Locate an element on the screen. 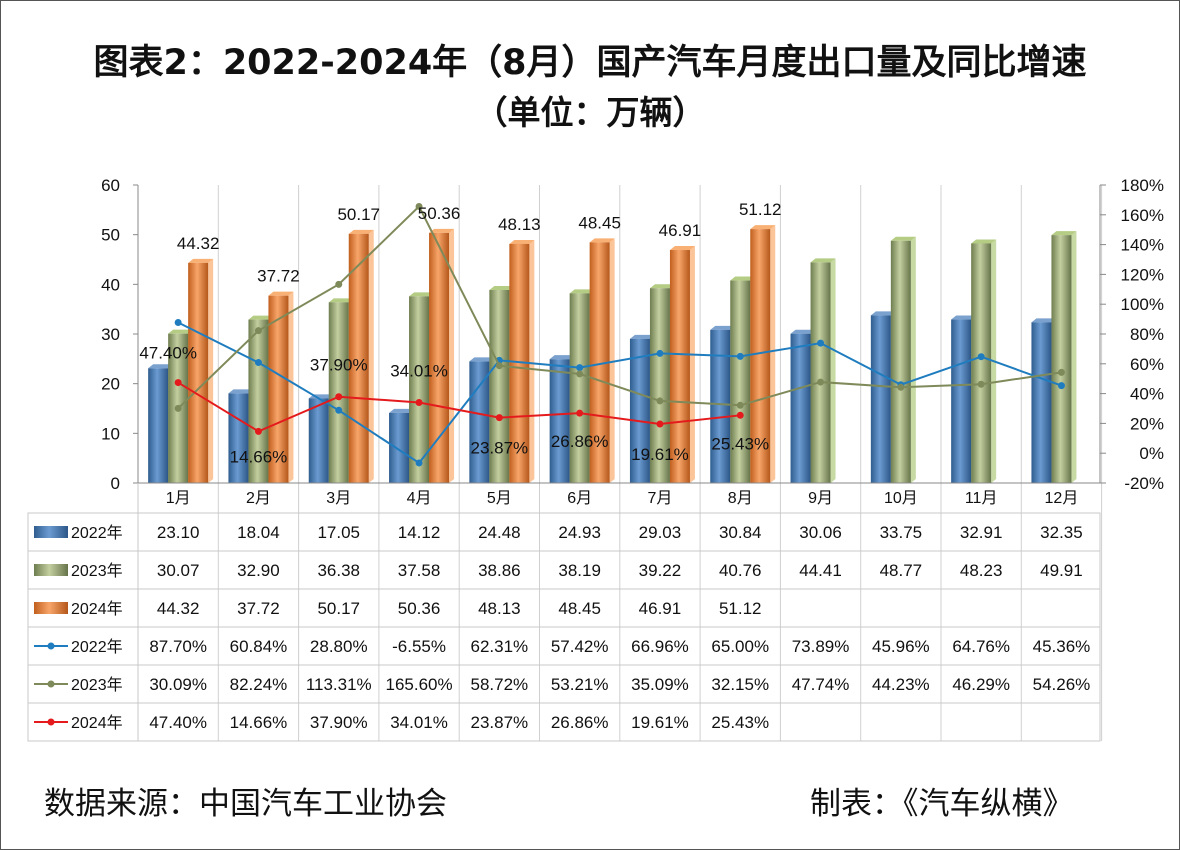  x-tick-label: 5月 is located at coordinates (499, 498).